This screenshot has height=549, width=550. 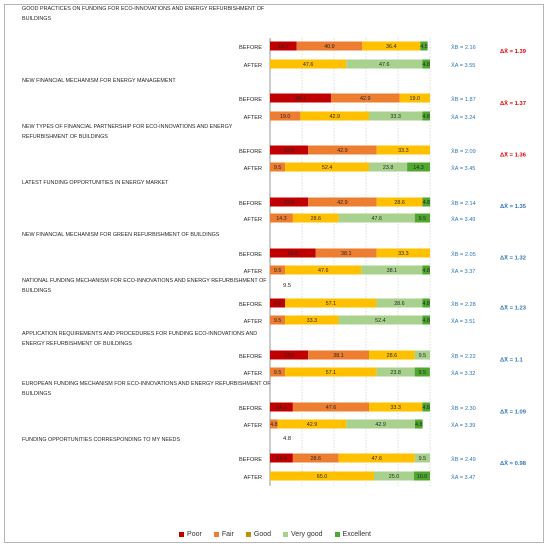 I want to click on bar-value-label: 57.1, so click(x=331, y=373).